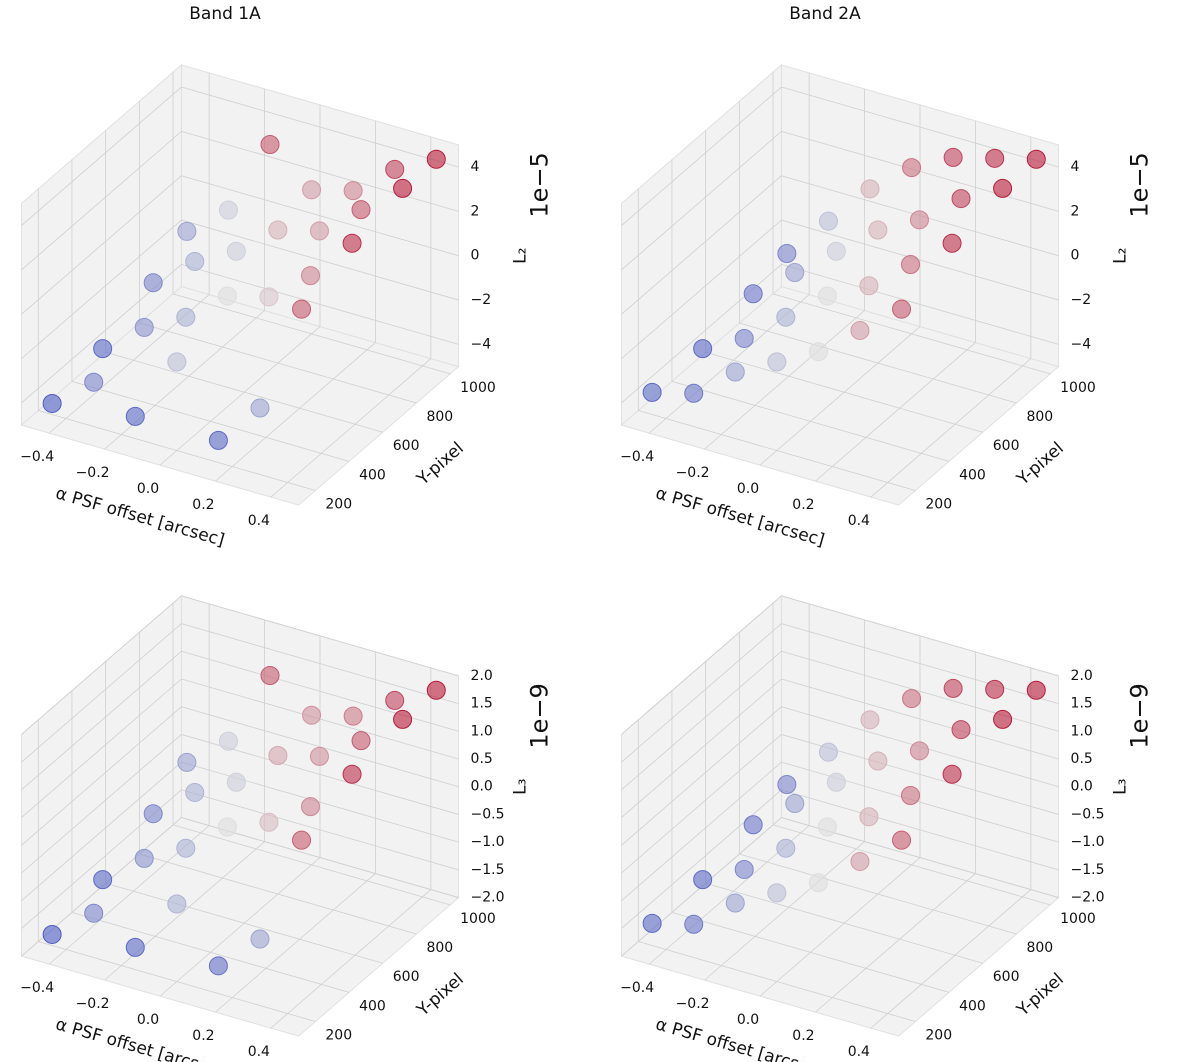 Image resolution: width=1200 pixels, height=1062 pixels. What do you see at coordinates (406, 977) in the screenshot?
I see `y-tick-label: 600` at bounding box center [406, 977].